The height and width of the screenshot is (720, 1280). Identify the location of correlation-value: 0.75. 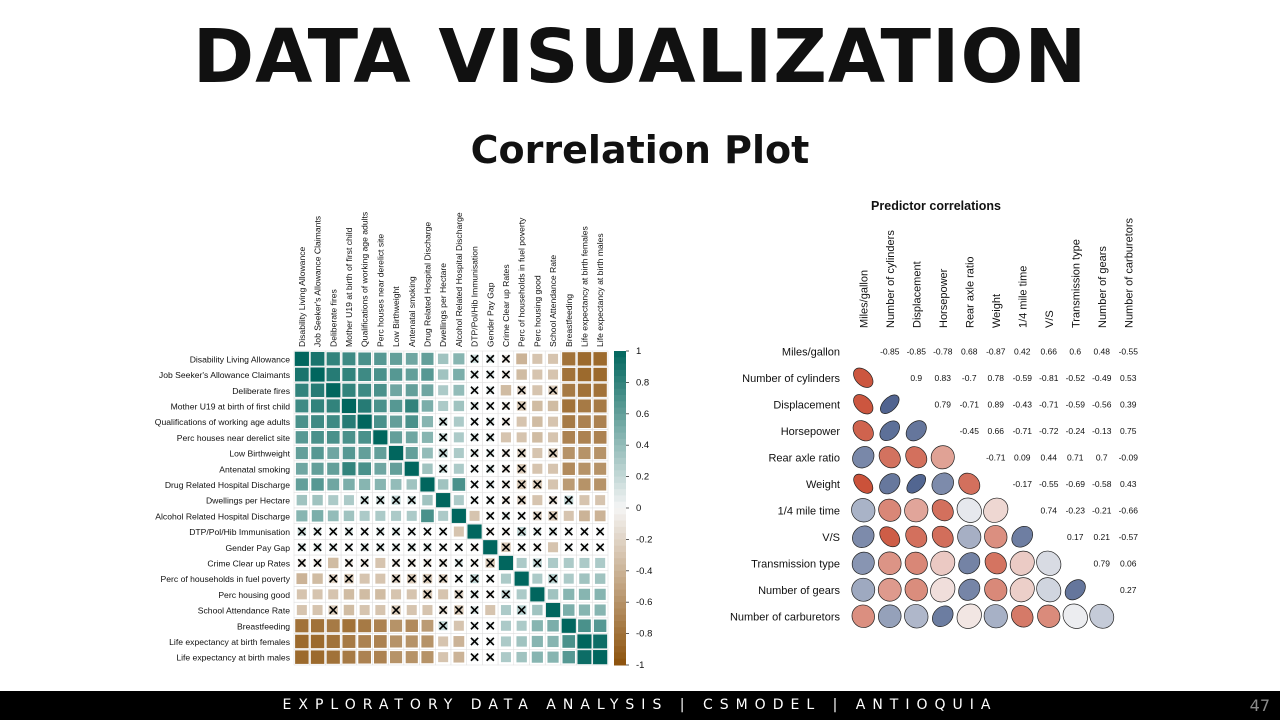
(1128, 431).